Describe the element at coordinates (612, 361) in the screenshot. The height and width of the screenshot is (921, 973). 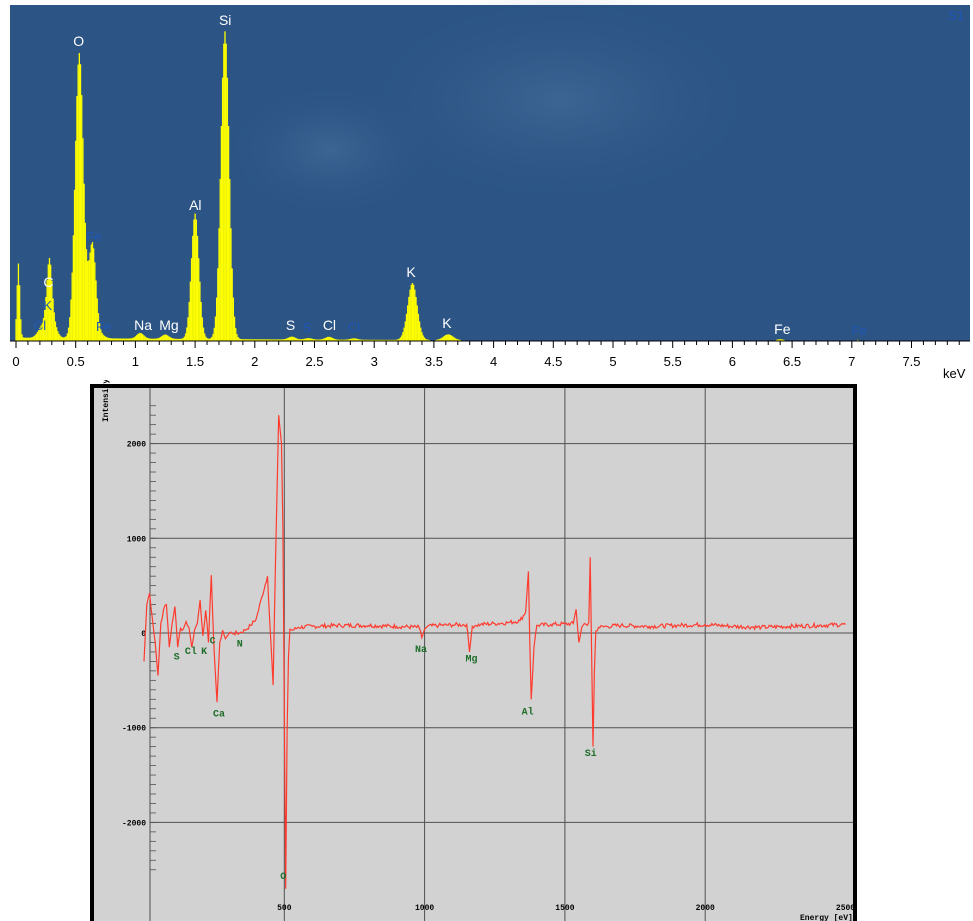
I see `top-x-tick-label: 5` at that location.